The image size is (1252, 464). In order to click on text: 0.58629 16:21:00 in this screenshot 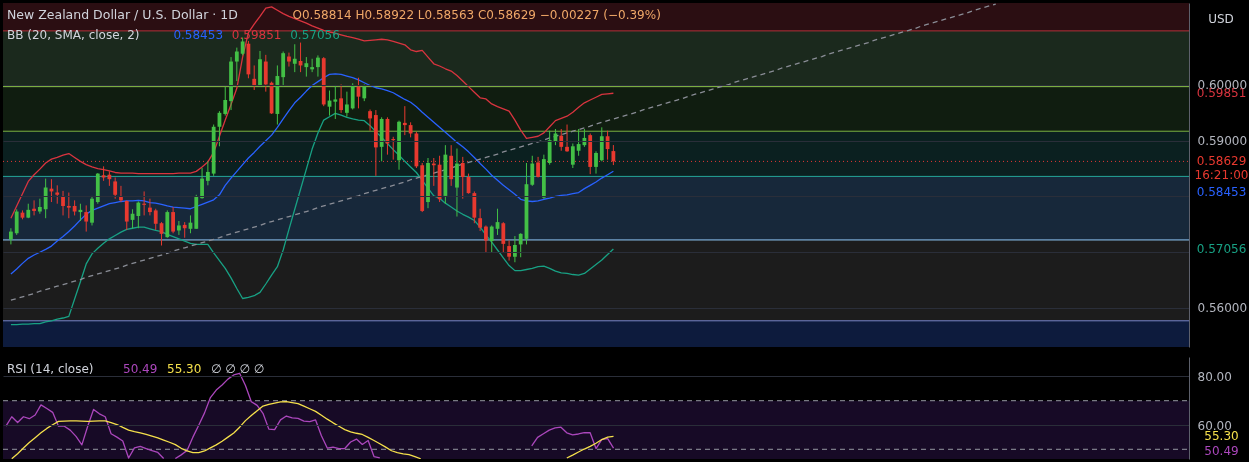, I will do `click(1221, 167)`.